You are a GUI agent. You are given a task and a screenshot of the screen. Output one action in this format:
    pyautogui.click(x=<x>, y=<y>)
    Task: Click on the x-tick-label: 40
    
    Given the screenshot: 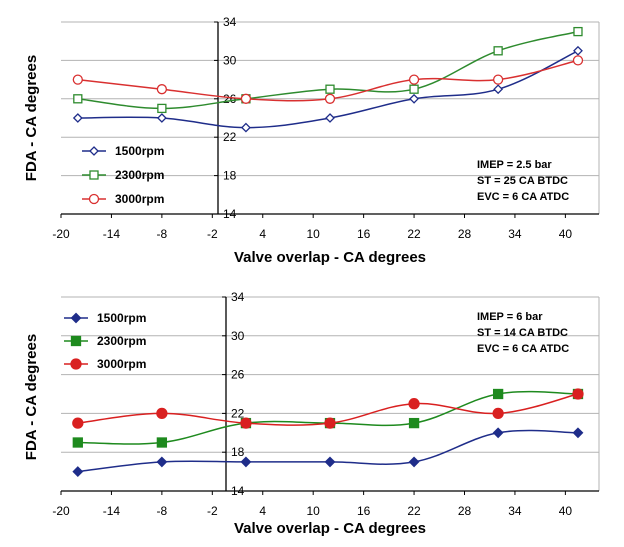 What is the action you would take?
    pyautogui.click(x=566, y=234)
    